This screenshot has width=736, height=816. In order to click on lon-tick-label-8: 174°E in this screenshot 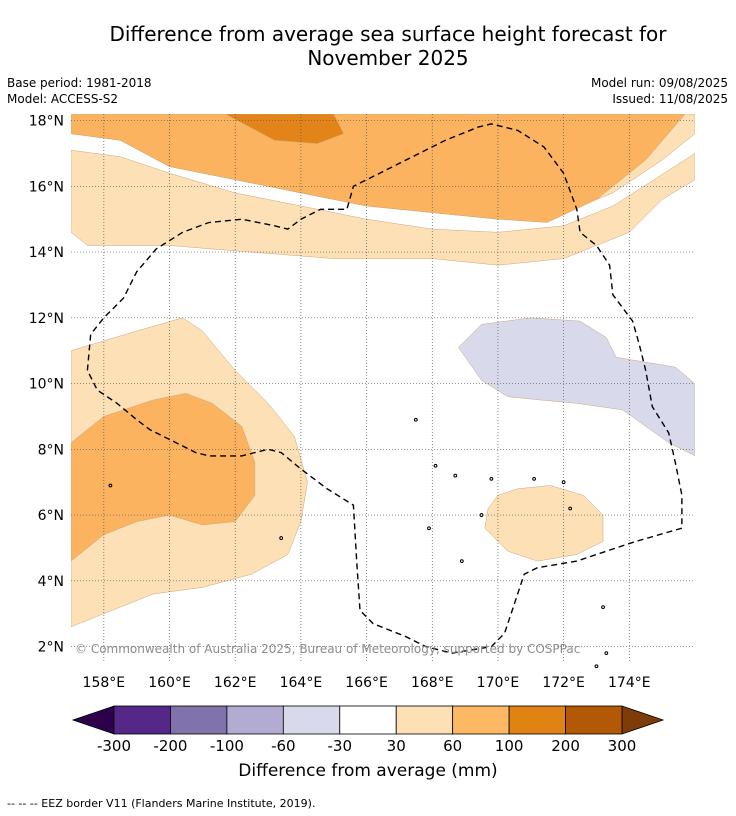, I will do `click(629, 683)`.